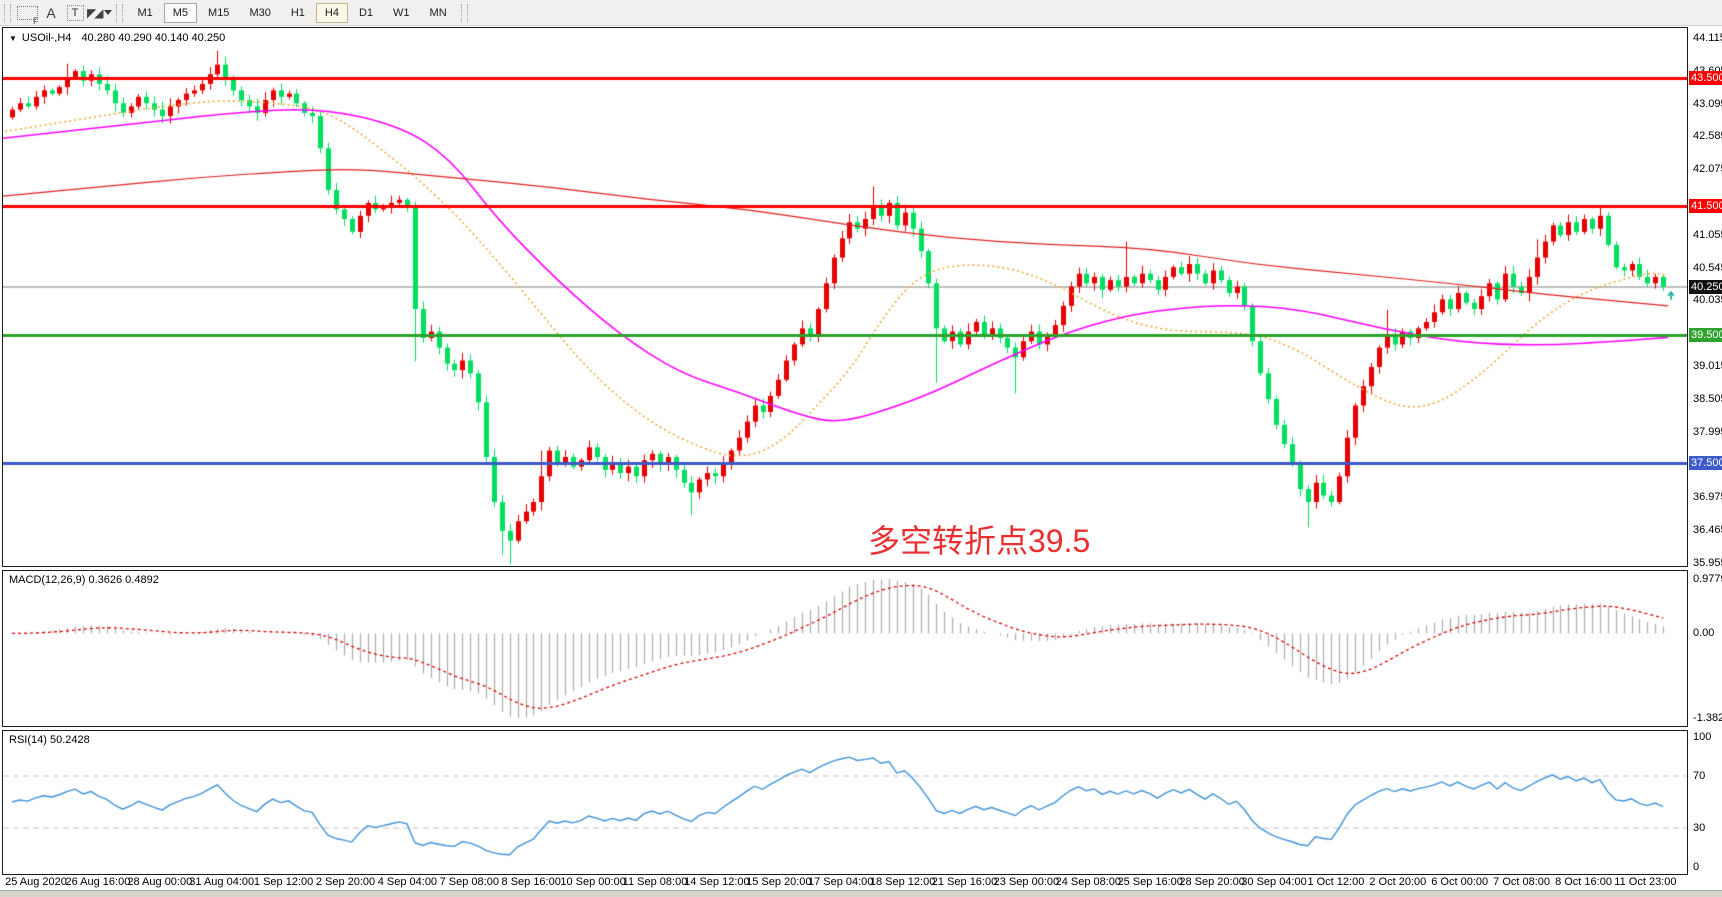 The width and height of the screenshot is (1722, 897). Describe the element at coordinates (145, 12) in the screenshot. I see `timeframe-button-m1: M1` at that location.